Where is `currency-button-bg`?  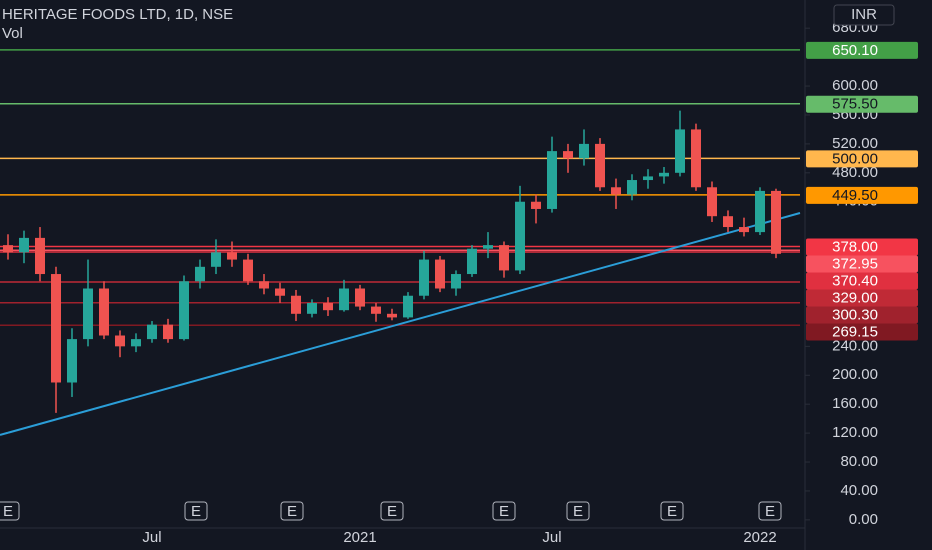
currency-button-bg is located at coordinates (864, 15).